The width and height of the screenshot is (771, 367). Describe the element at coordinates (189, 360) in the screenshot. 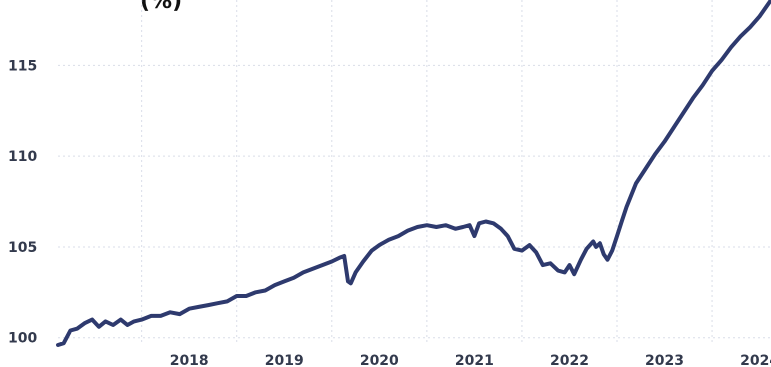

I see `x-tick-label: 2018` at that location.